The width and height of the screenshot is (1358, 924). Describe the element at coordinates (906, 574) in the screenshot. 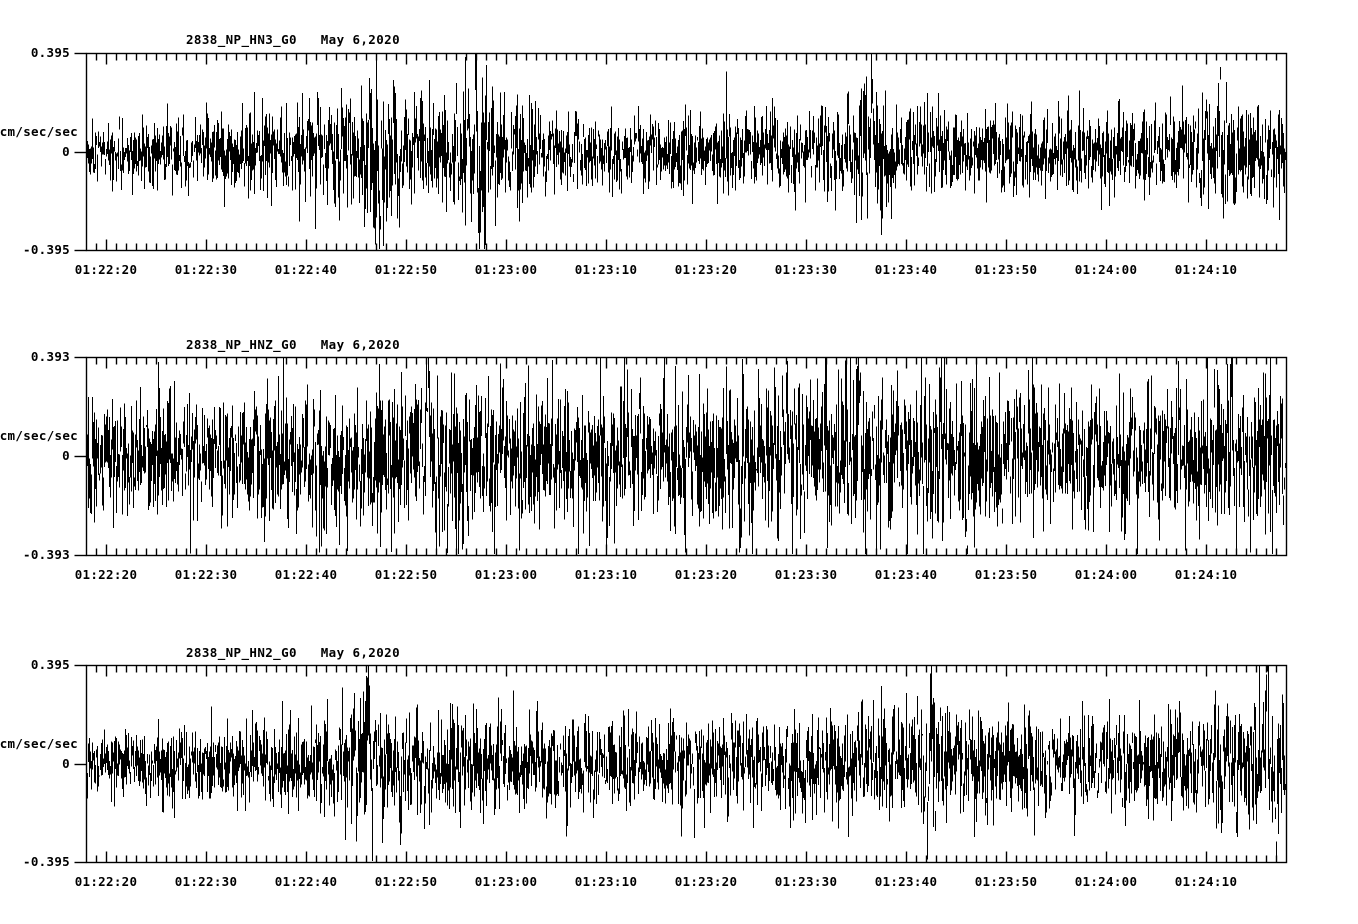

I see `panel-hnz-xtick-8: 01:23:40` at that location.